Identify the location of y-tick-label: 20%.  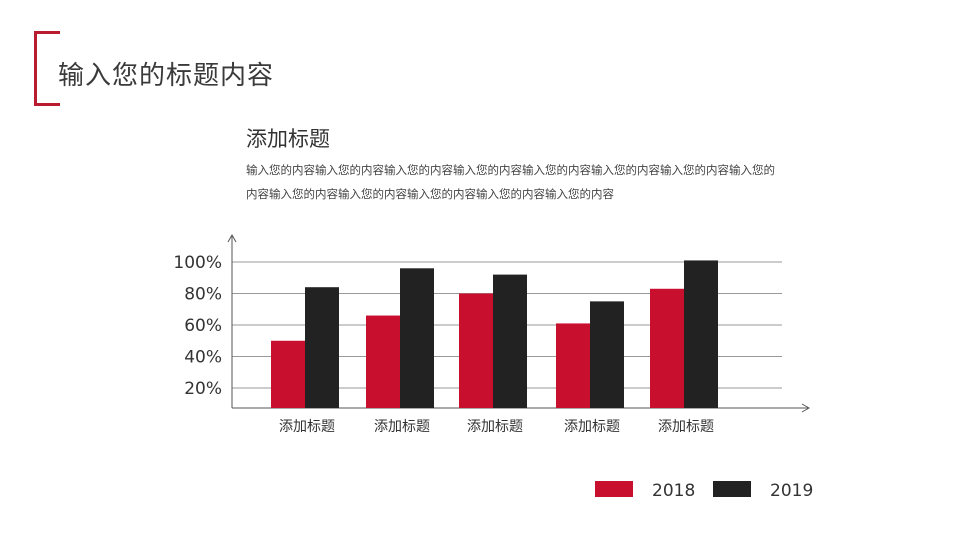
(203, 389).